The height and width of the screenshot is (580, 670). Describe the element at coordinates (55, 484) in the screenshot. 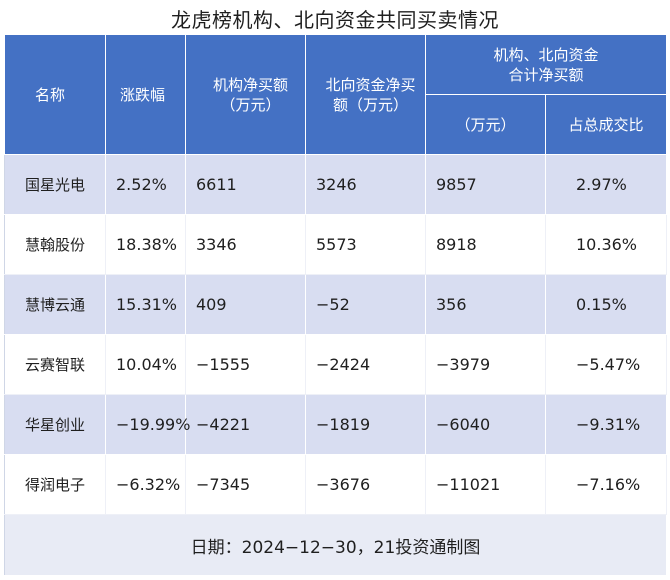

I see `cell-name: 得润电子` at that location.